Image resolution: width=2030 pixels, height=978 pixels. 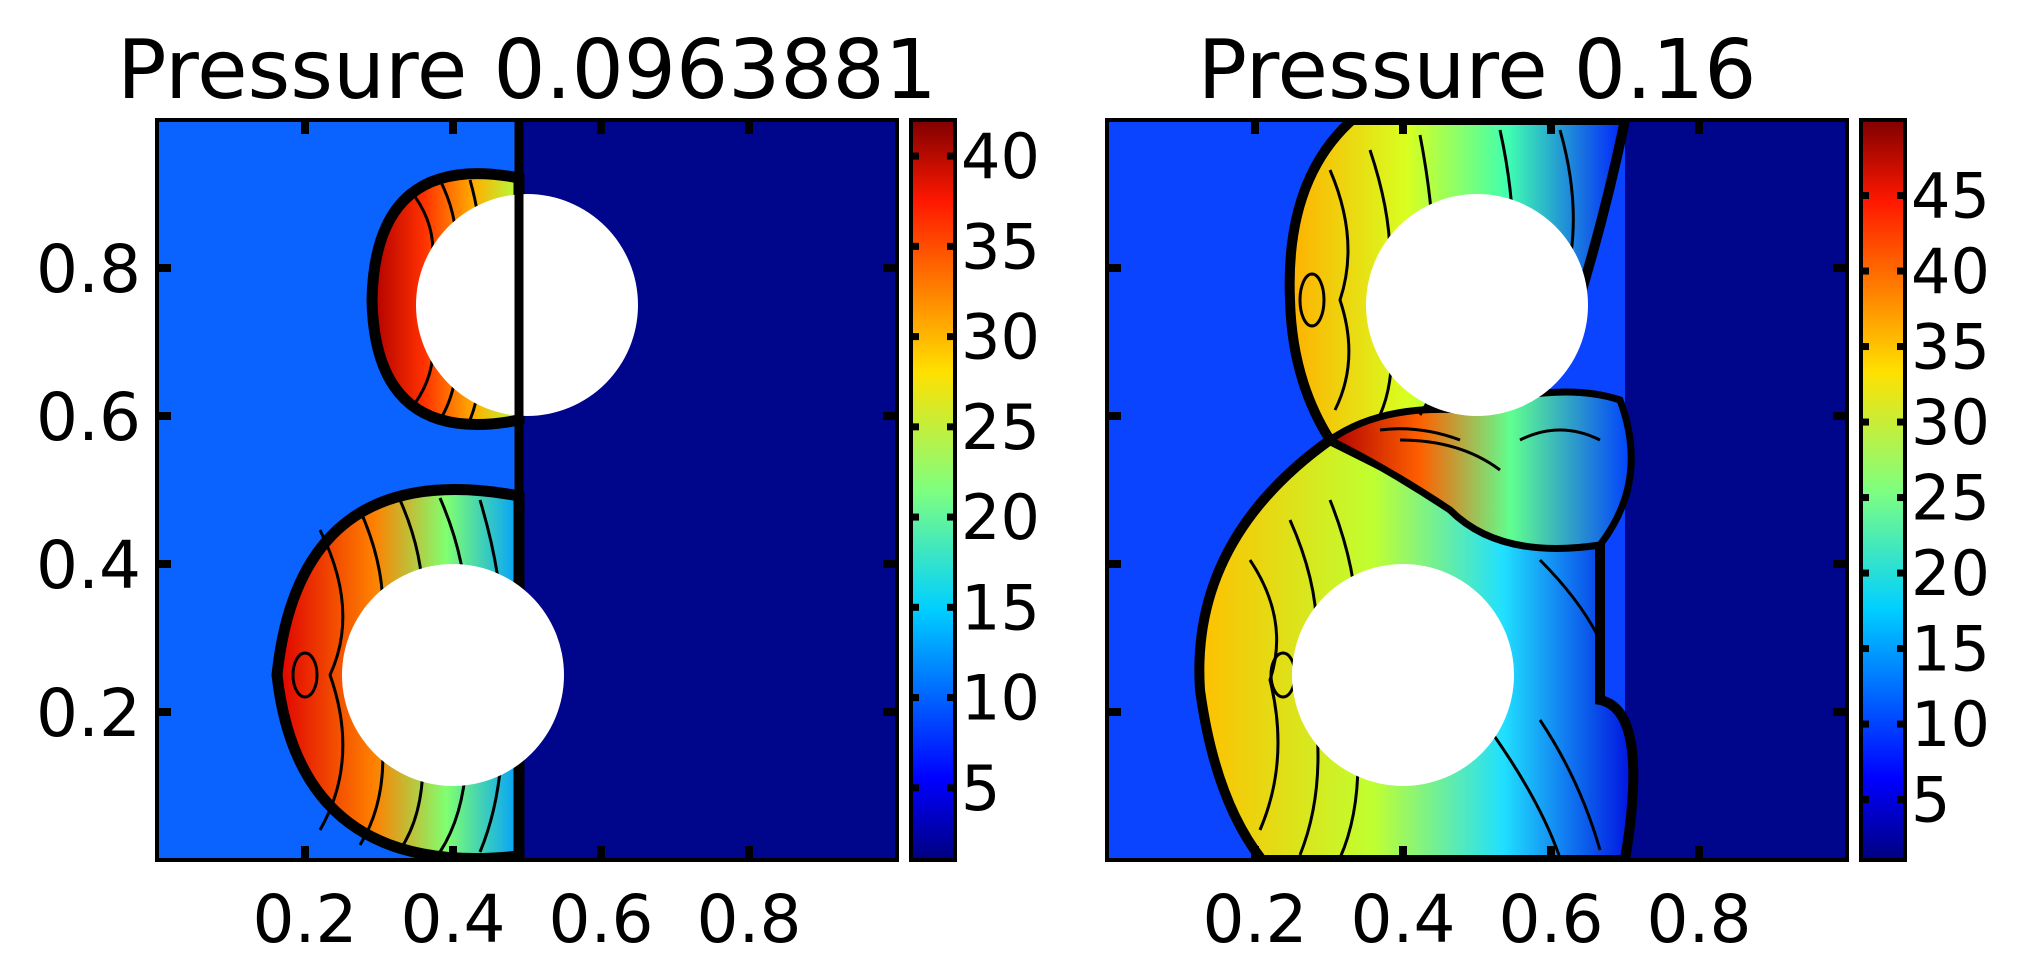 I want to click on panel-2-obstacle-top, so click(x=1477, y=305).